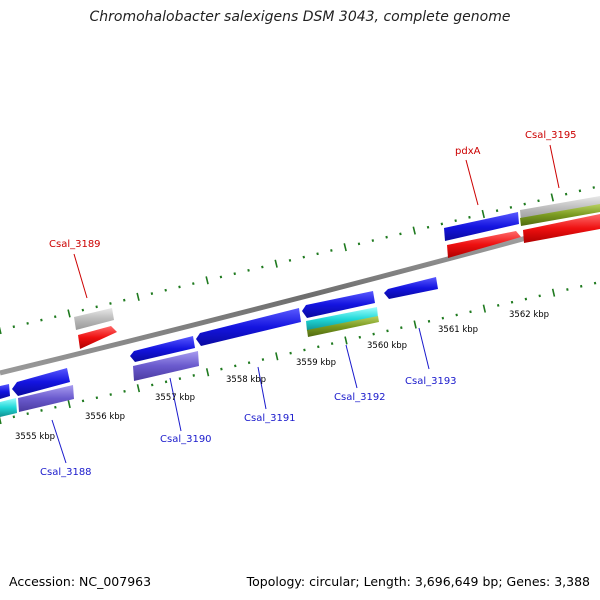  Describe the element at coordinates (431, 381) in the screenshot. I see `gene-label-csal-3193: Csal_3193` at that location.